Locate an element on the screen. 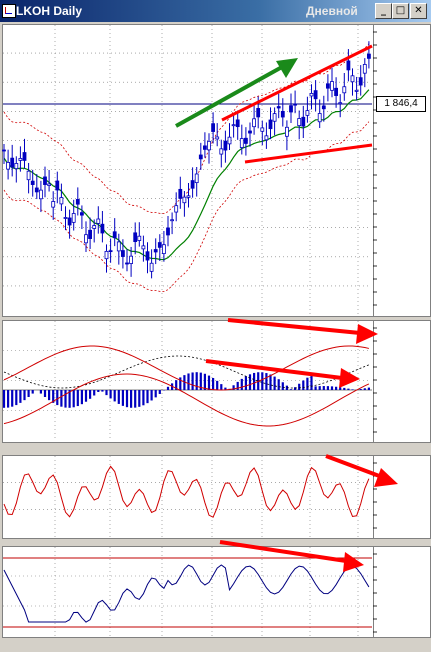 This screenshot has width=431, height=652. rsi-pane is located at coordinates (188, 592).